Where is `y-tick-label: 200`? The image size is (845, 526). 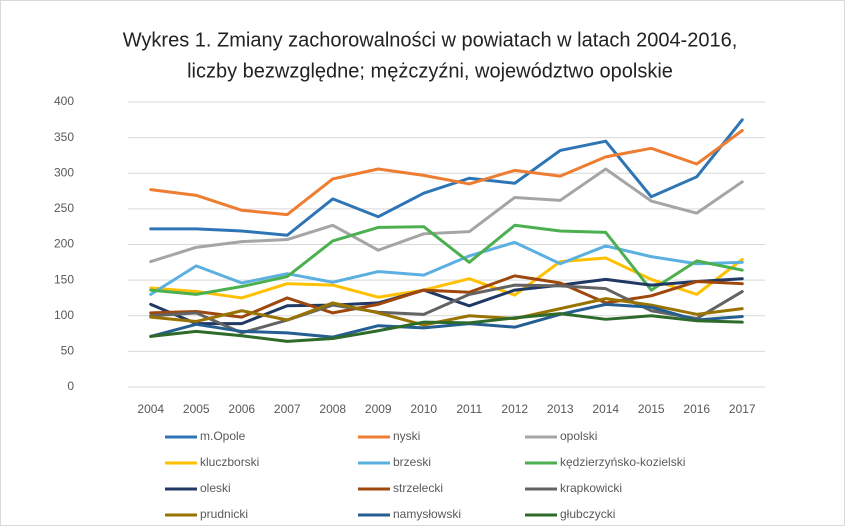 y-tick-label: 200 is located at coordinates (64, 244).